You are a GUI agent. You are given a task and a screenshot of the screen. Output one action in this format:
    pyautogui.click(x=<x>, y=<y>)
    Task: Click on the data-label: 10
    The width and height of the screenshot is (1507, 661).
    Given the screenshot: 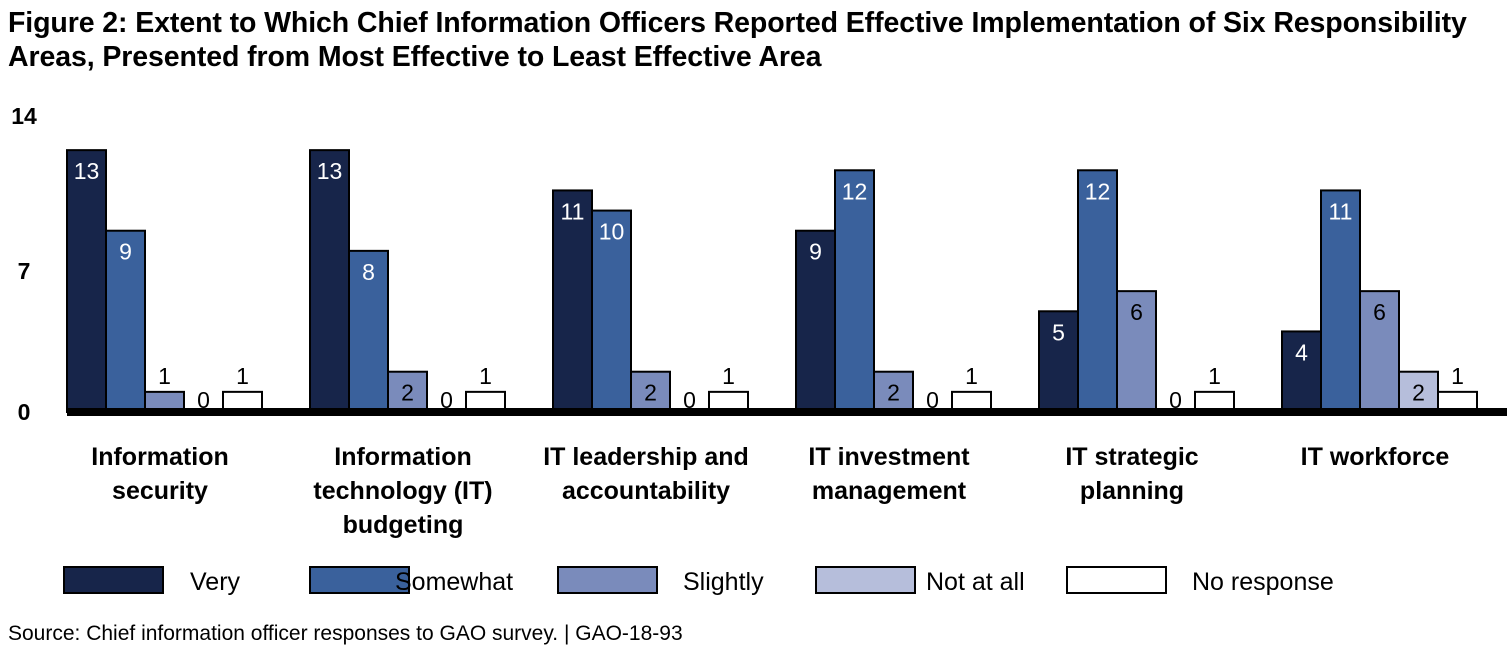 What is the action you would take?
    pyautogui.click(x=612, y=232)
    